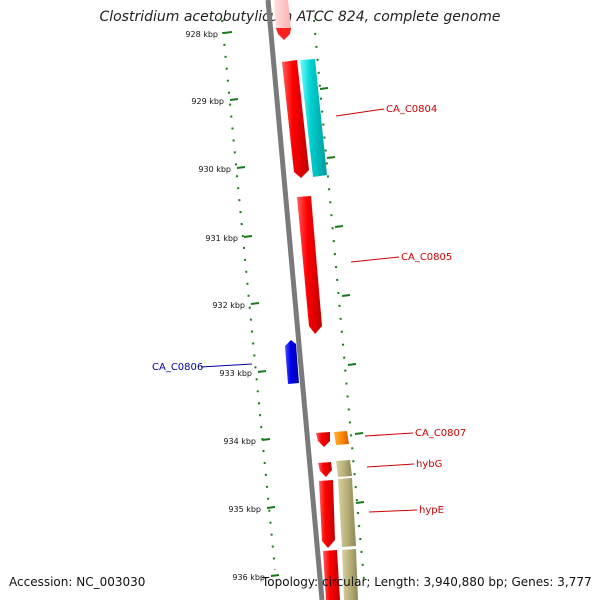  What do you see at coordinates (292, 362) in the screenshot?
I see `gene-CA_C0806` at bounding box center [292, 362].